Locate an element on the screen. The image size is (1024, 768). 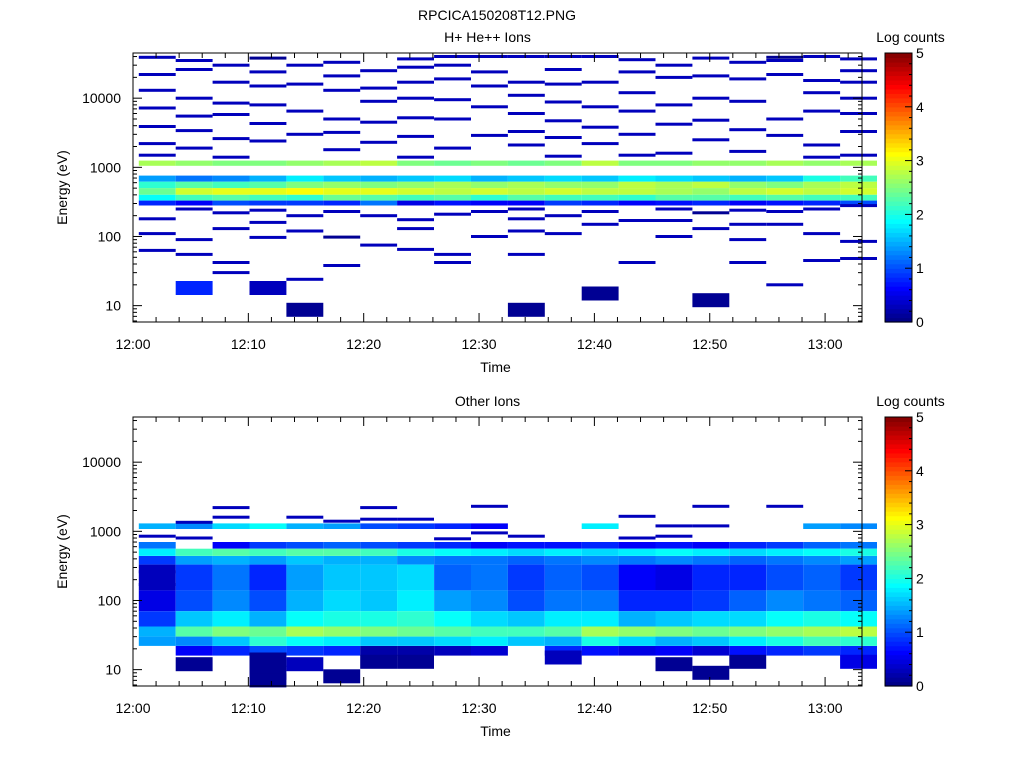
colorbar-frame is located at coordinates (898, 187).